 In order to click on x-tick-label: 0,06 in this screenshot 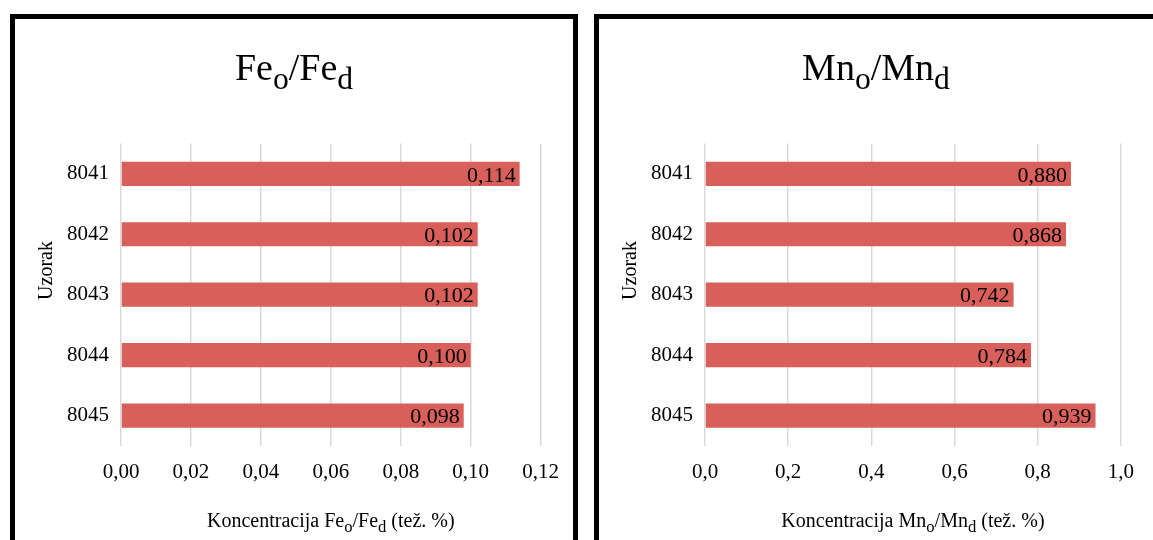, I will do `click(331, 470)`.